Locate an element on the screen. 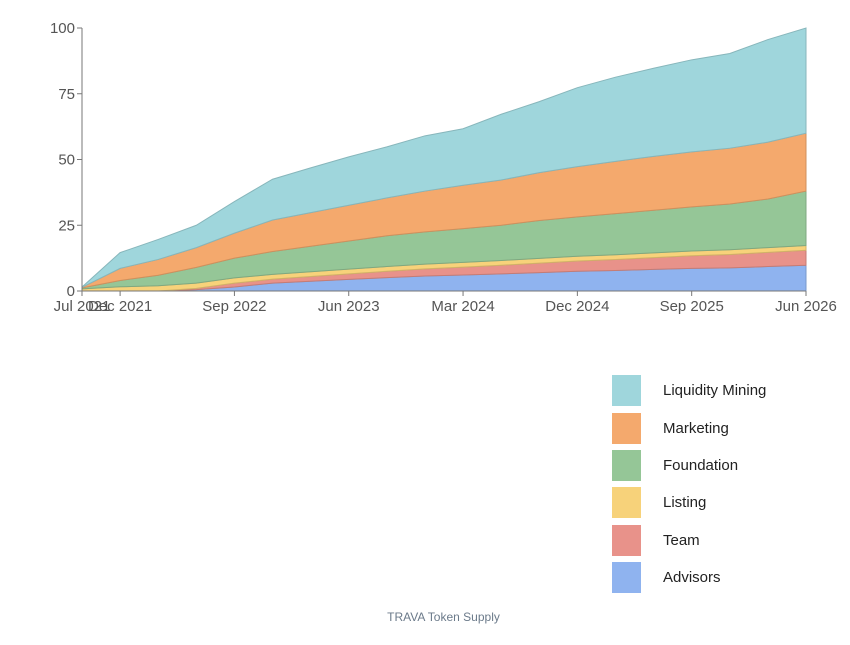 The width and height of the screenshot is (850, 645). legend-item-team: Team is located at coordinates (689, 540).